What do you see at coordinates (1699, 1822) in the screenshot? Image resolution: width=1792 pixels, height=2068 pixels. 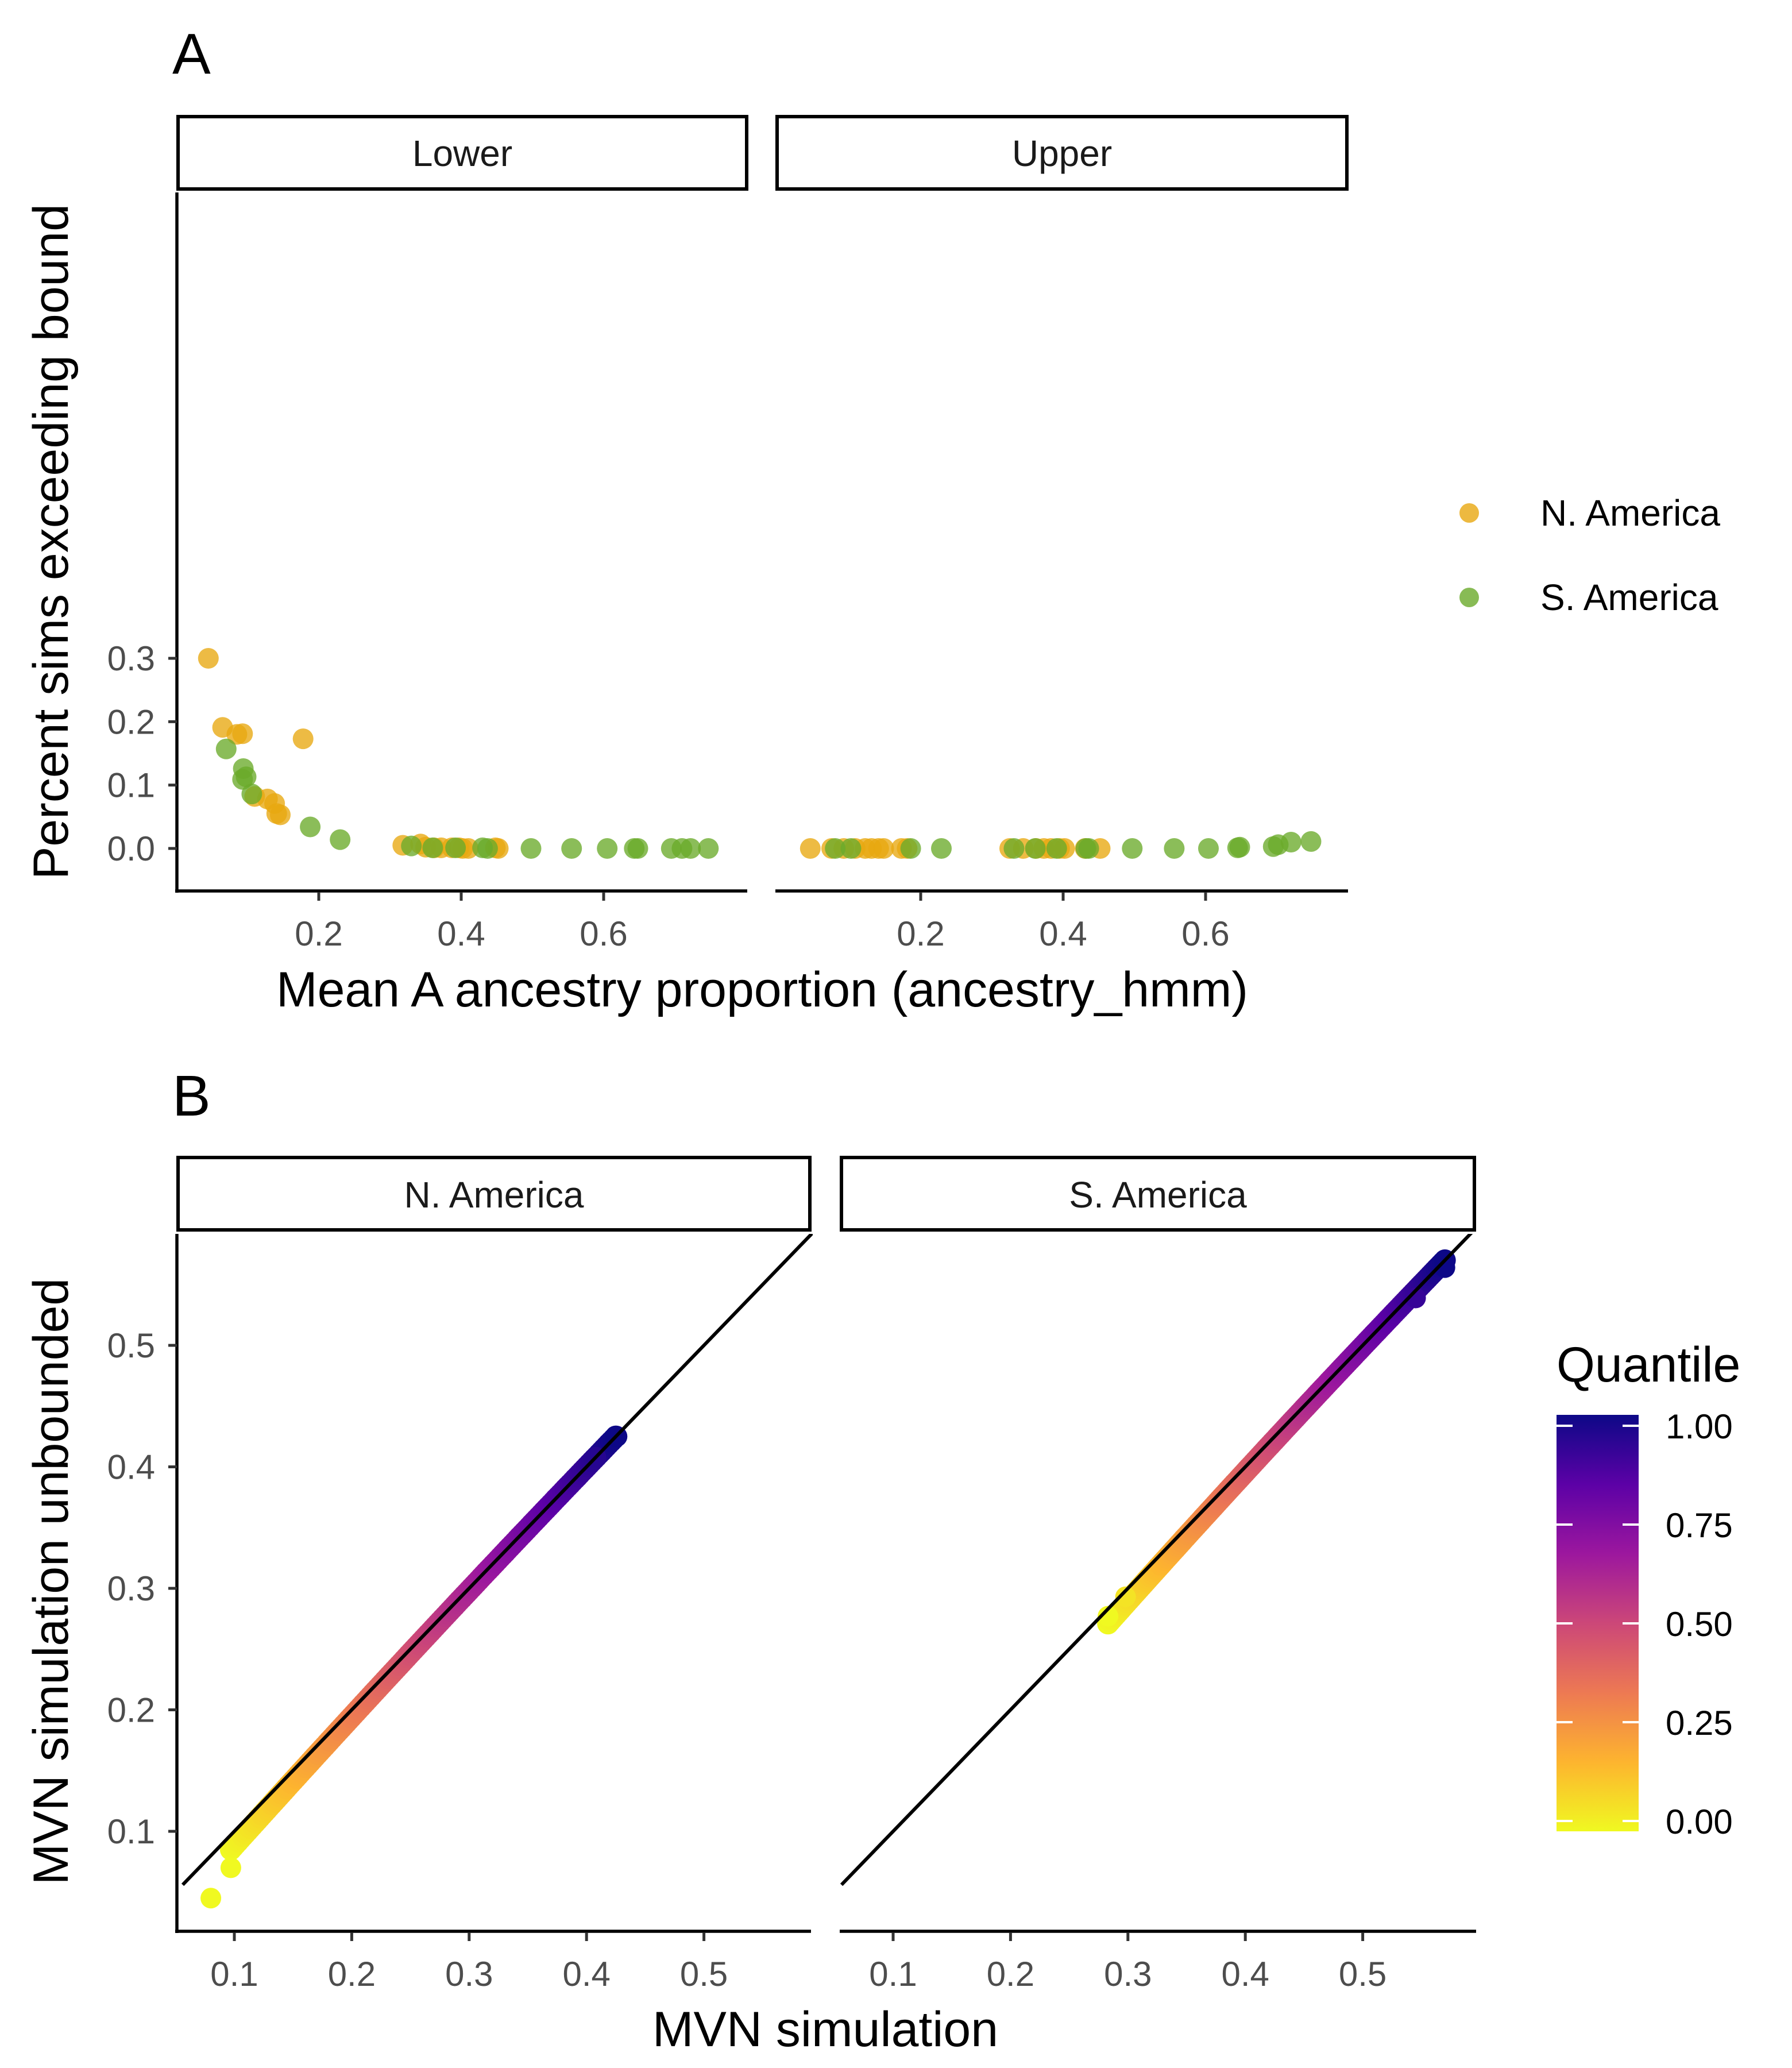 I see `colorbar-tick-label: 0.00` at bounding box center [1699, 1822].